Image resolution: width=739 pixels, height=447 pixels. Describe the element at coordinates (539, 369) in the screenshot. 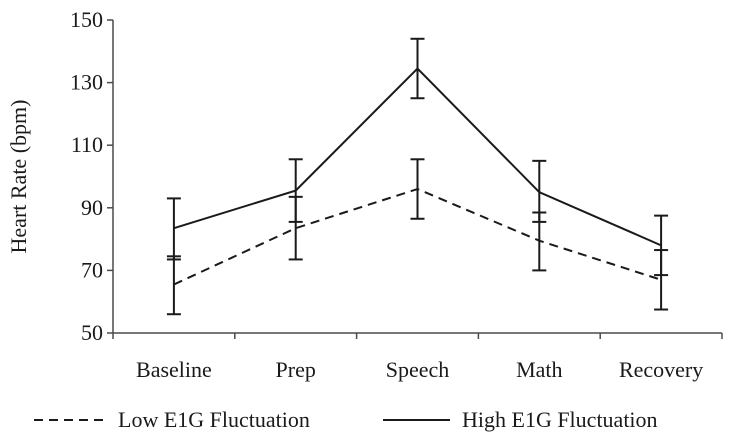

I see `x-tick-label: Math` at that location.